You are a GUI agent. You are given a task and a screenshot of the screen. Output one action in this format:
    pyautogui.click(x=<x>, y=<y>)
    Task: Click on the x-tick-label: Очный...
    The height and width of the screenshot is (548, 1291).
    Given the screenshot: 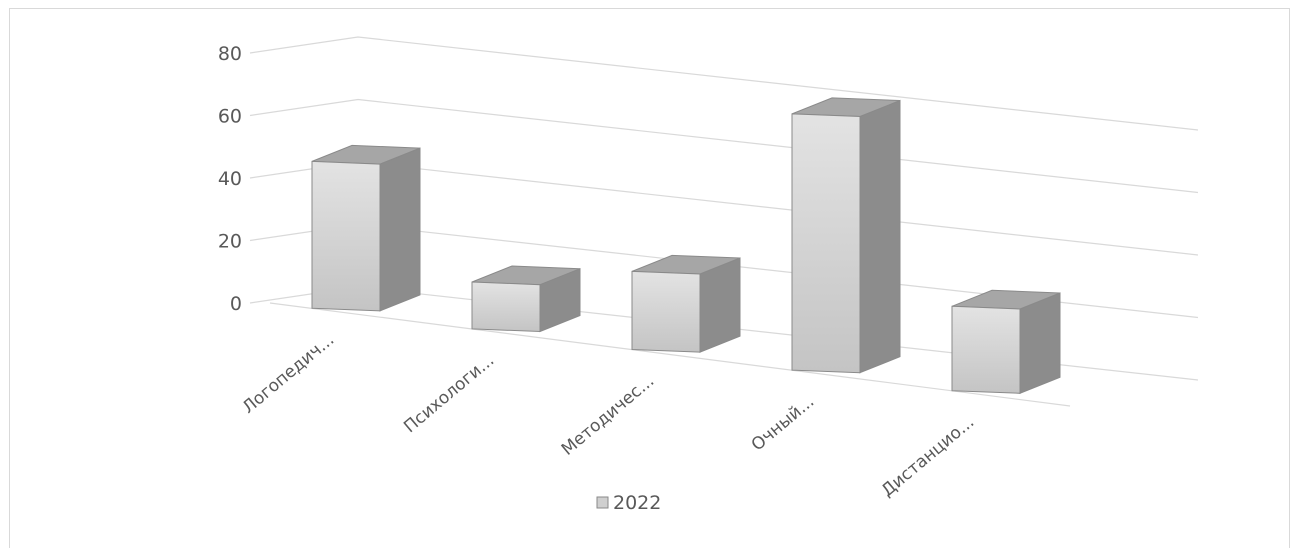 What is the action you would take?
    pyautogui.click(x=783, y=424)
    